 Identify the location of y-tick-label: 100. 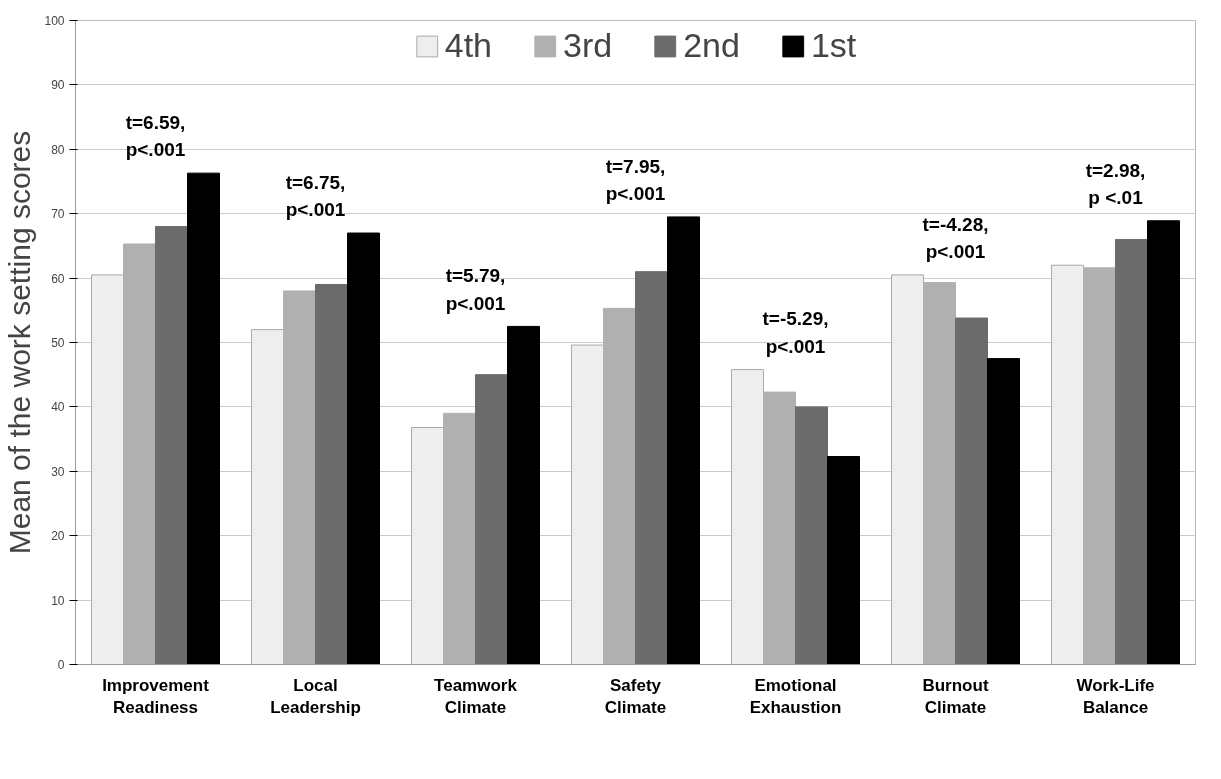
(54, 21).